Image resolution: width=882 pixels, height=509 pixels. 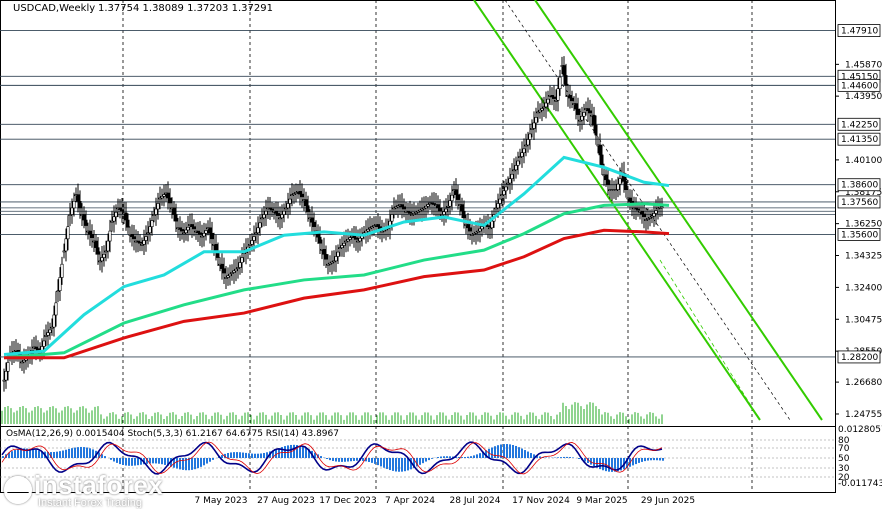 I want to click on time-tick-label: 29 Jun 2025, so click(x=668, y=501).